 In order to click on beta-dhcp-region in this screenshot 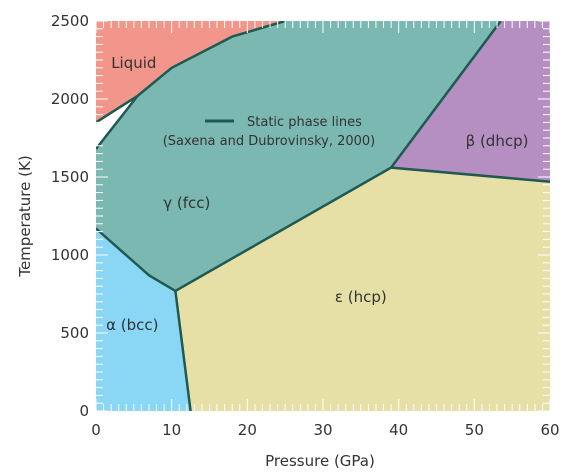, I will do `click(470, 101)`.